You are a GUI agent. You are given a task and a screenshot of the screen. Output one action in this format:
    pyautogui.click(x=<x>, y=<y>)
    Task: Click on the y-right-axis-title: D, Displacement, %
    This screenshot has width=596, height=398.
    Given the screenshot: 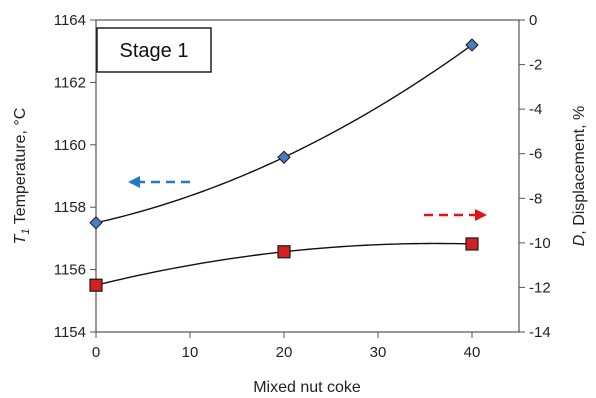 What is the action you would take?
    pyautogui.click(x=579, y=176)
    